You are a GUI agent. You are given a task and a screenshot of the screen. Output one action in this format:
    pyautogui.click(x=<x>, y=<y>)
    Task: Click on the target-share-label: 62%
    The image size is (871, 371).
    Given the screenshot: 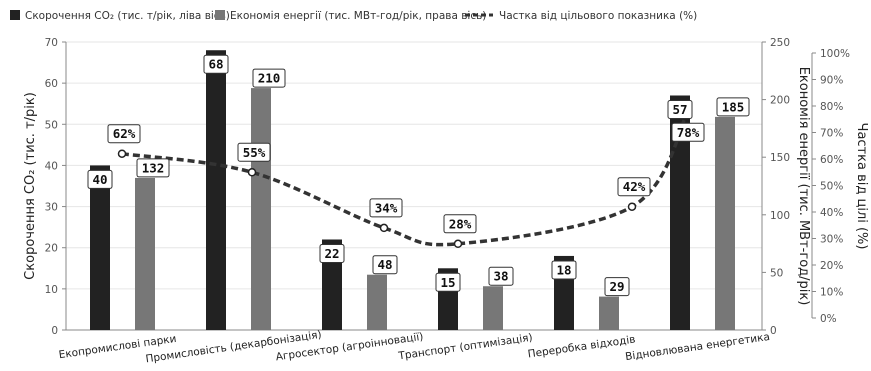 What is the action you would take?
    pyautogui.click(x=124, y=133)
    